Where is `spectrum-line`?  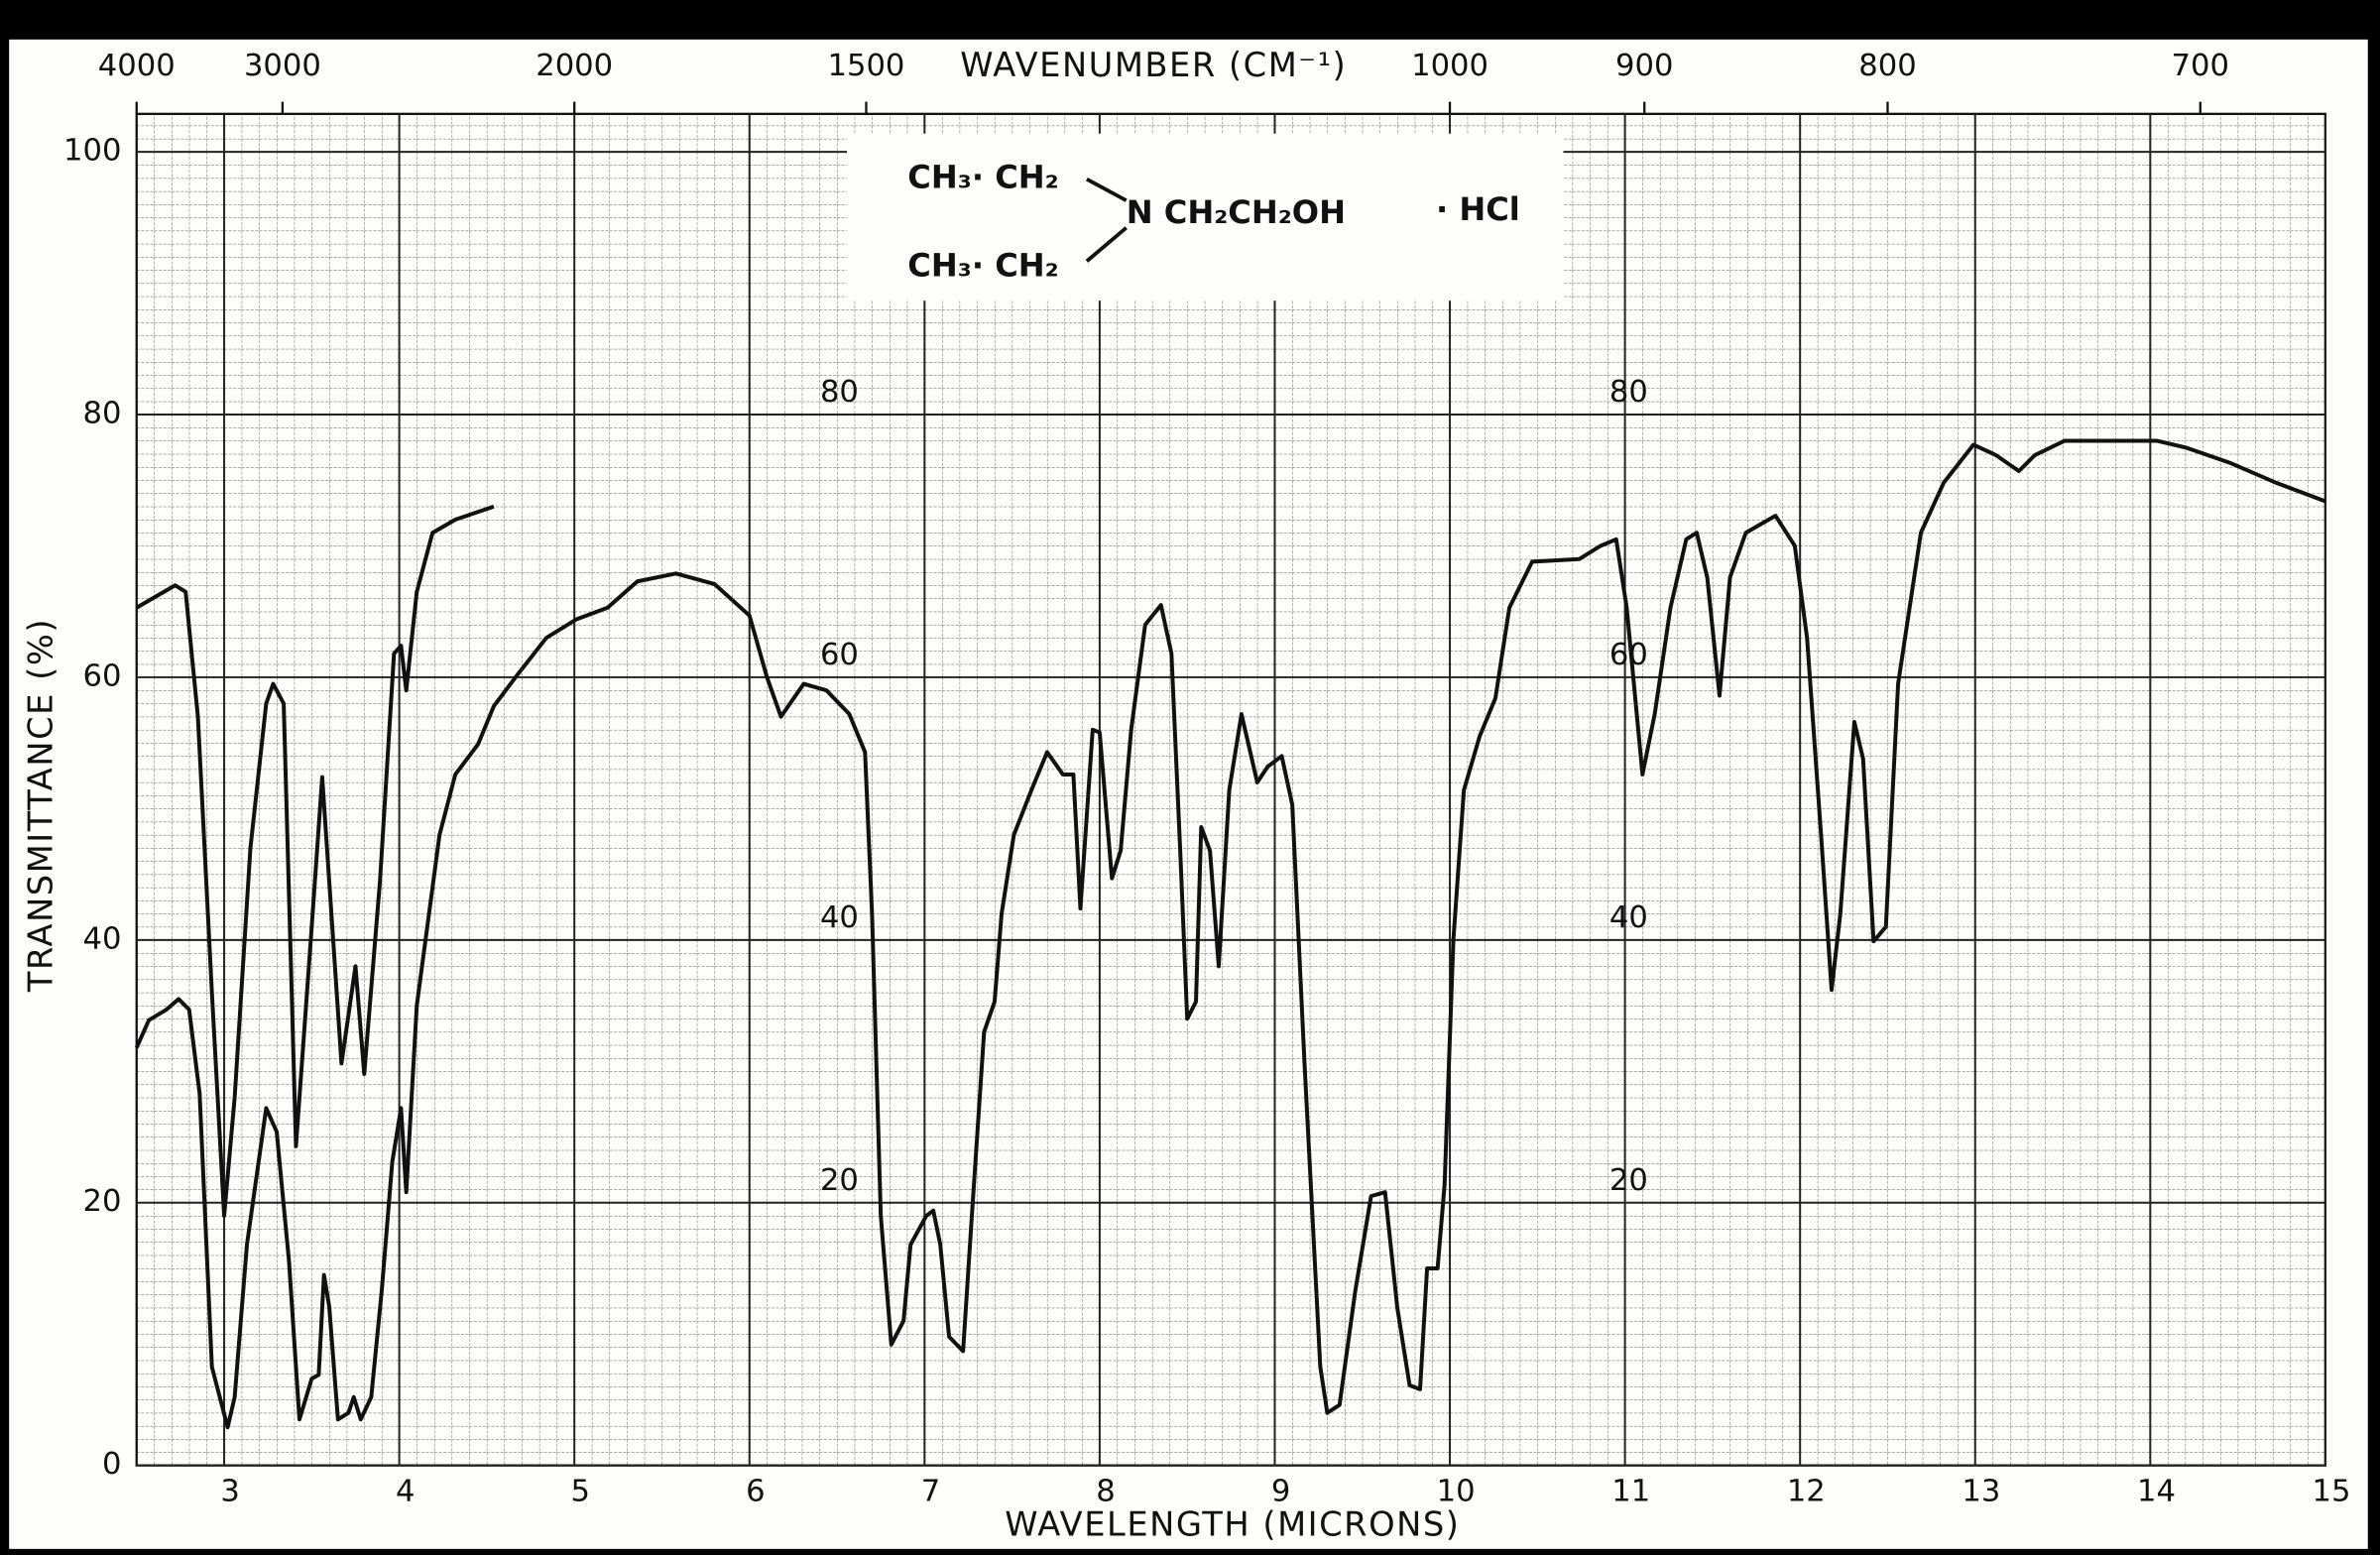 spectrum-line is located at coordinates (315, 861).